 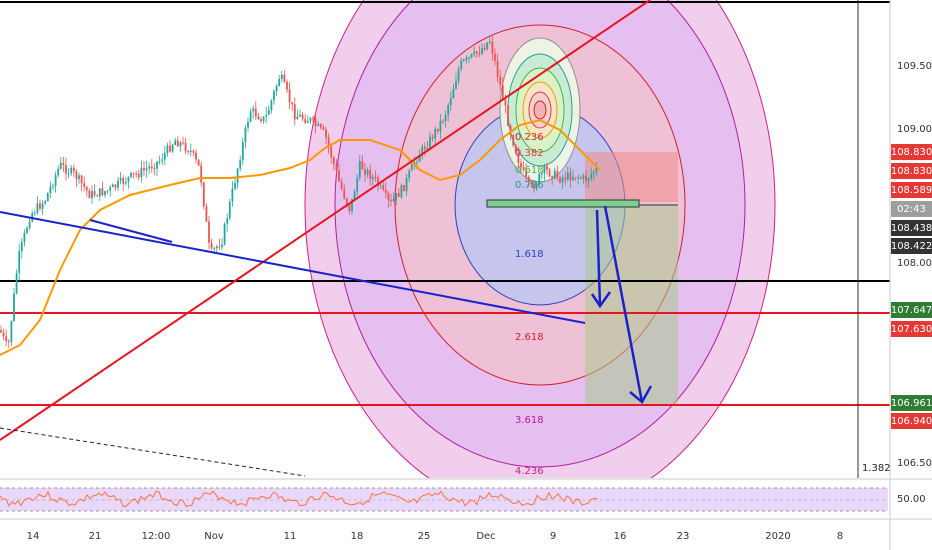 What do you see at coordinates (563, 203) in the screenshot?
I see `green-support-box` at bounding box center [563, 203].